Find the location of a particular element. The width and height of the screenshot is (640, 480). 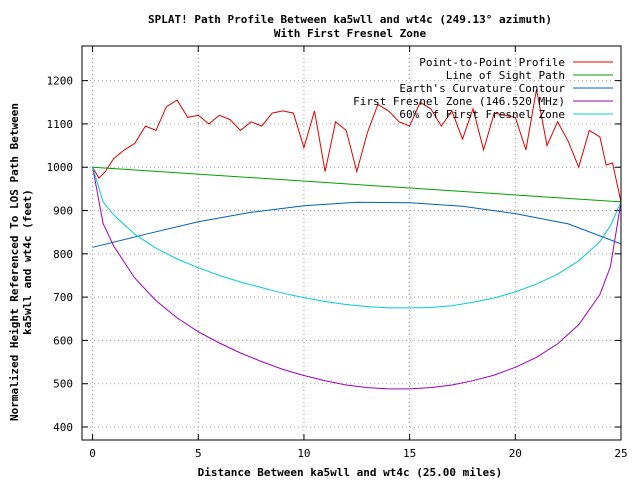

y-tick-label: 700 is located at coordinates (63, 297).